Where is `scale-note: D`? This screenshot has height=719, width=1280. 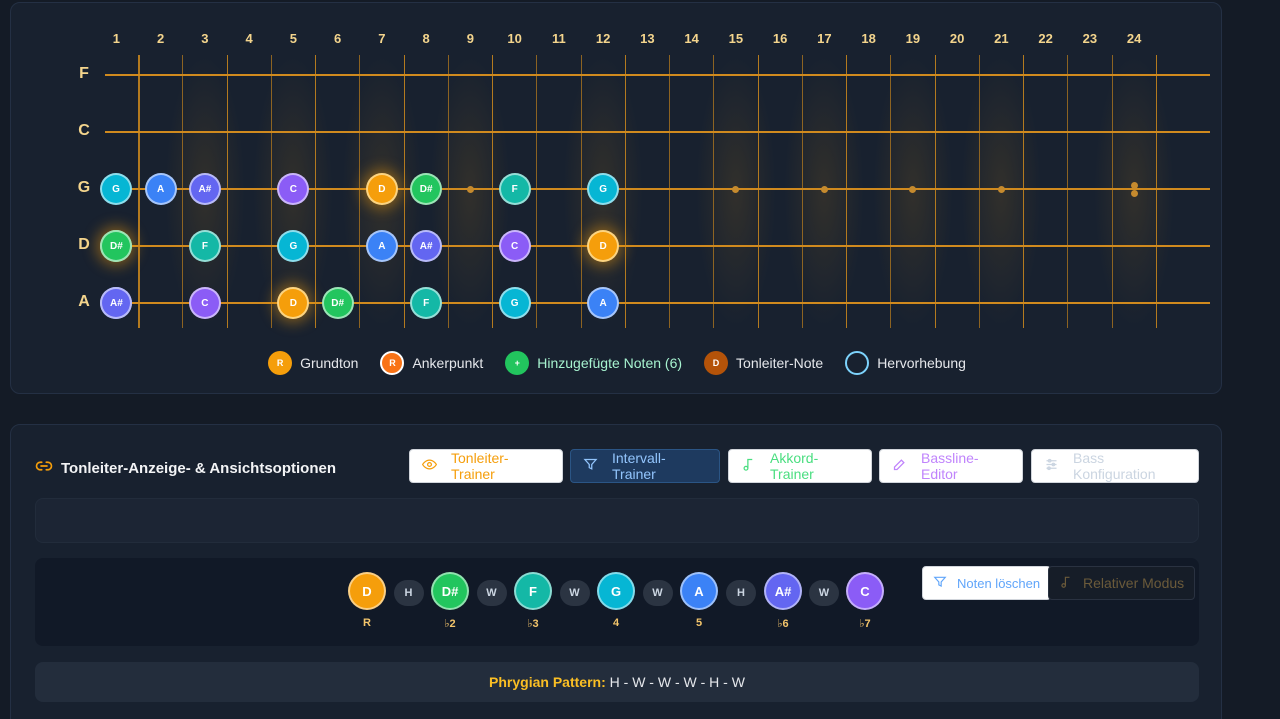
scale-note: D is located at coordinates (367, 591).